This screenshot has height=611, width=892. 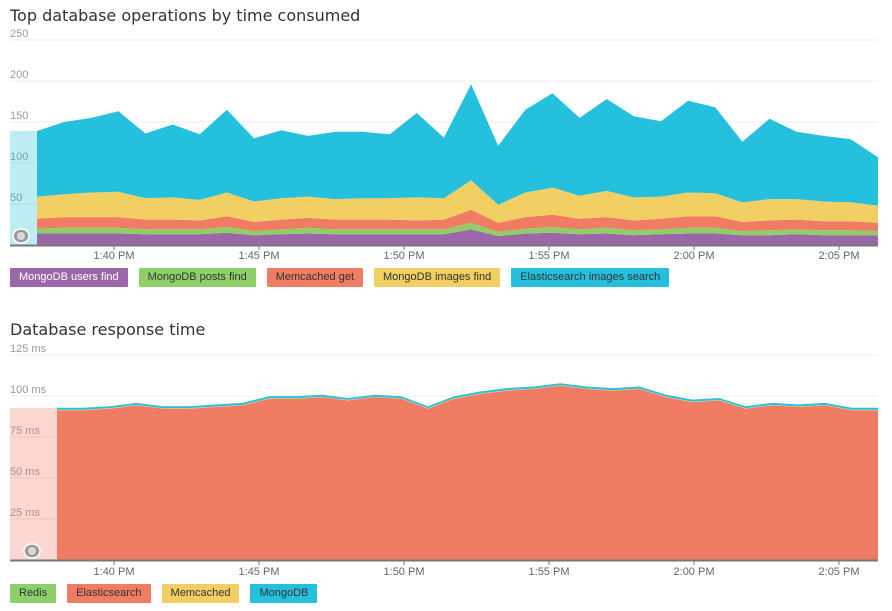 I want to click on y-tick-label: 50, so click(x=16, y=198).